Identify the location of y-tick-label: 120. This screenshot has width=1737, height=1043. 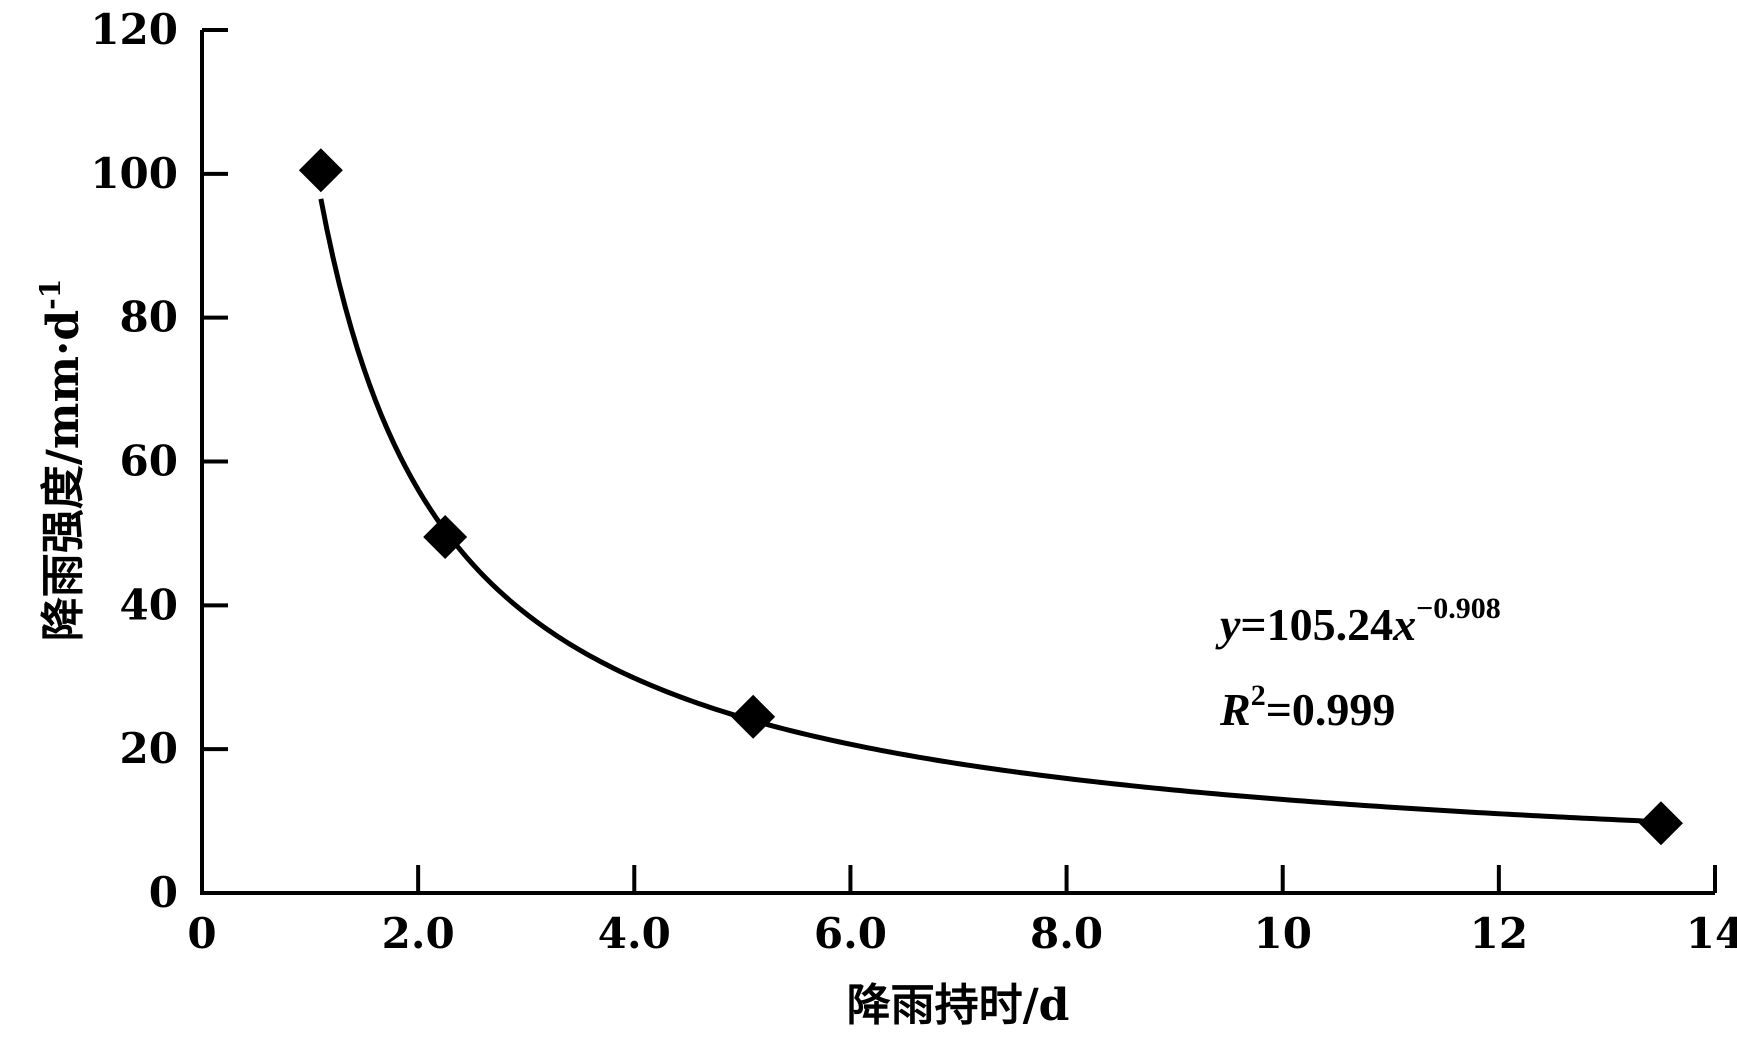
(134, 29).